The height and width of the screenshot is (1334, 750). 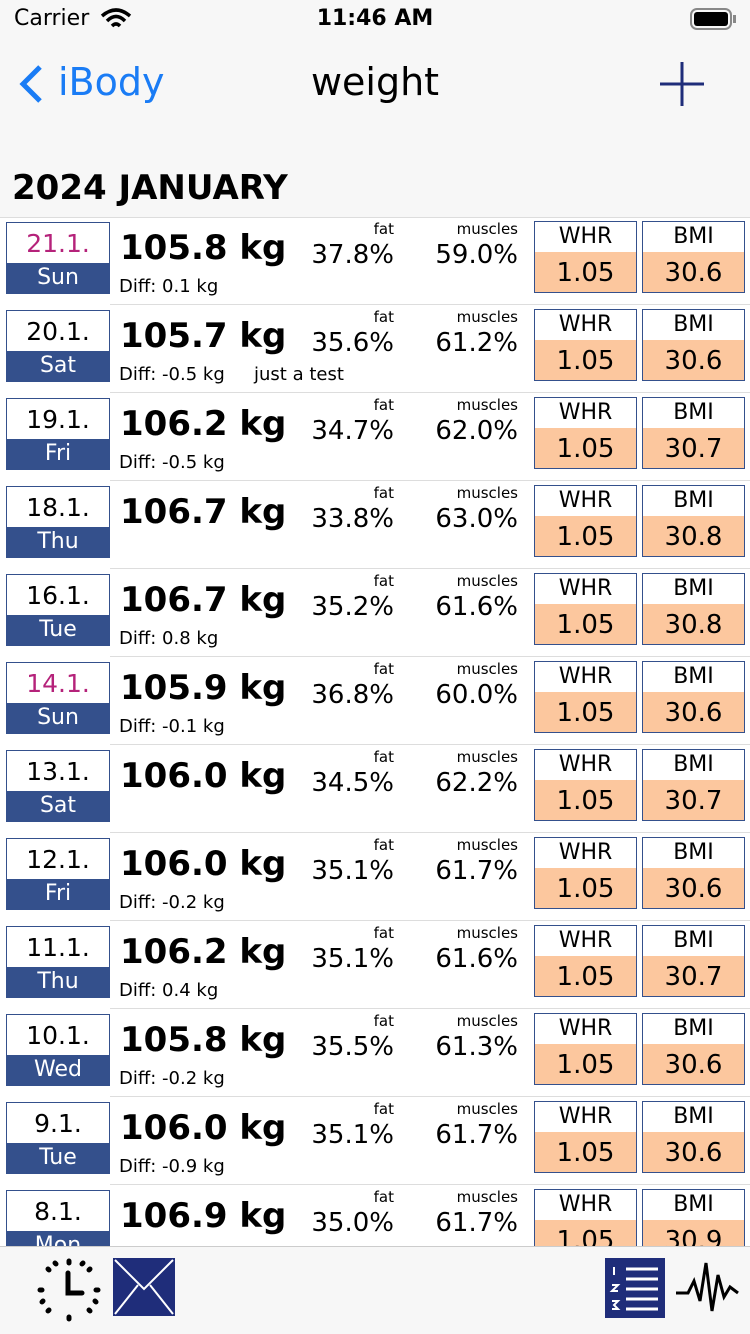 What do you see at coordinates (203, 1216) in the screenshot?
I see `weight: 106.9 kg` at bounding box center [203, 1216].